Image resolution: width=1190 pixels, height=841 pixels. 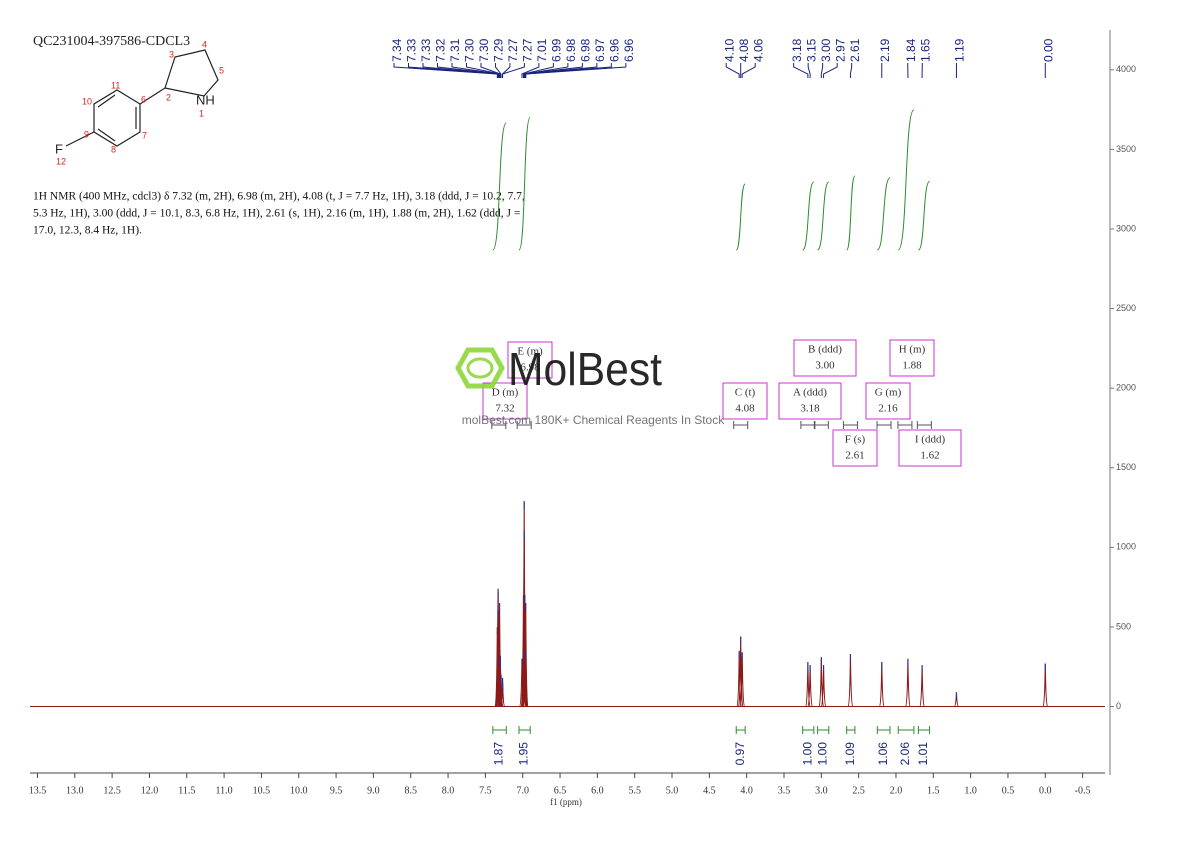 What do you see at coordinates (1126, 388) in the screenshot?
I see `y-tick-label: 2000` at bounding box center [1126, 388].